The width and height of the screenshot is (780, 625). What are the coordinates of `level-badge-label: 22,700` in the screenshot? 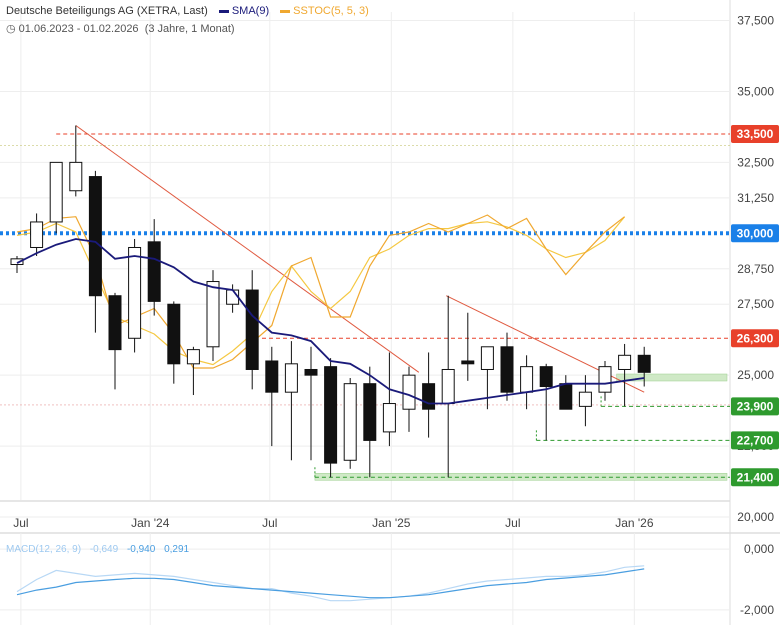 It's located at (755, 440).